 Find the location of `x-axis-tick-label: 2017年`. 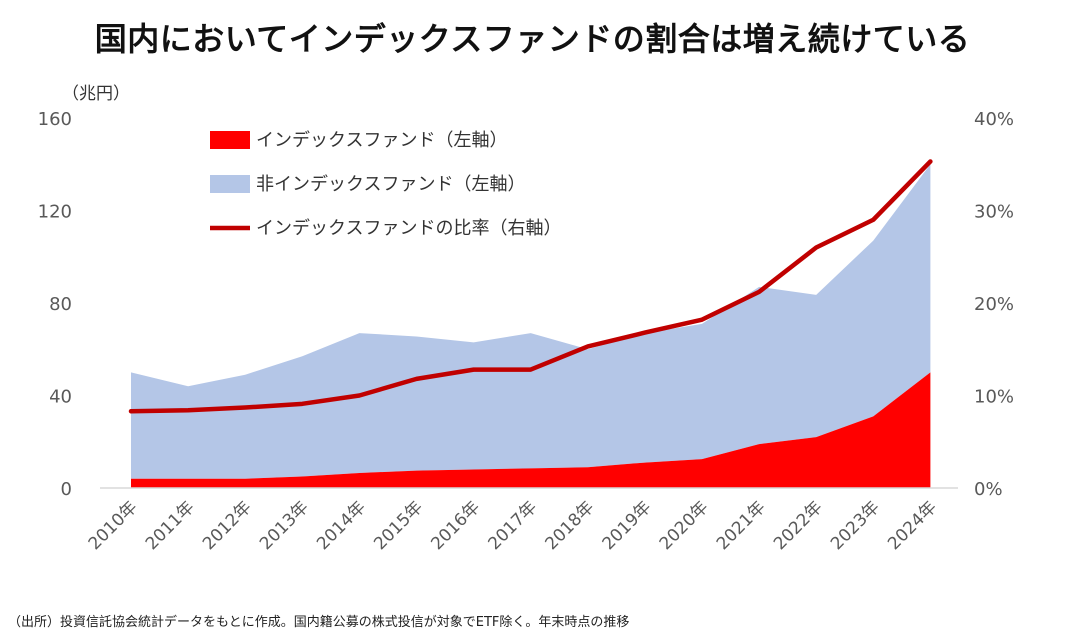

x-axis-tick-label: 2017年 is located at coordinates (512, 525).